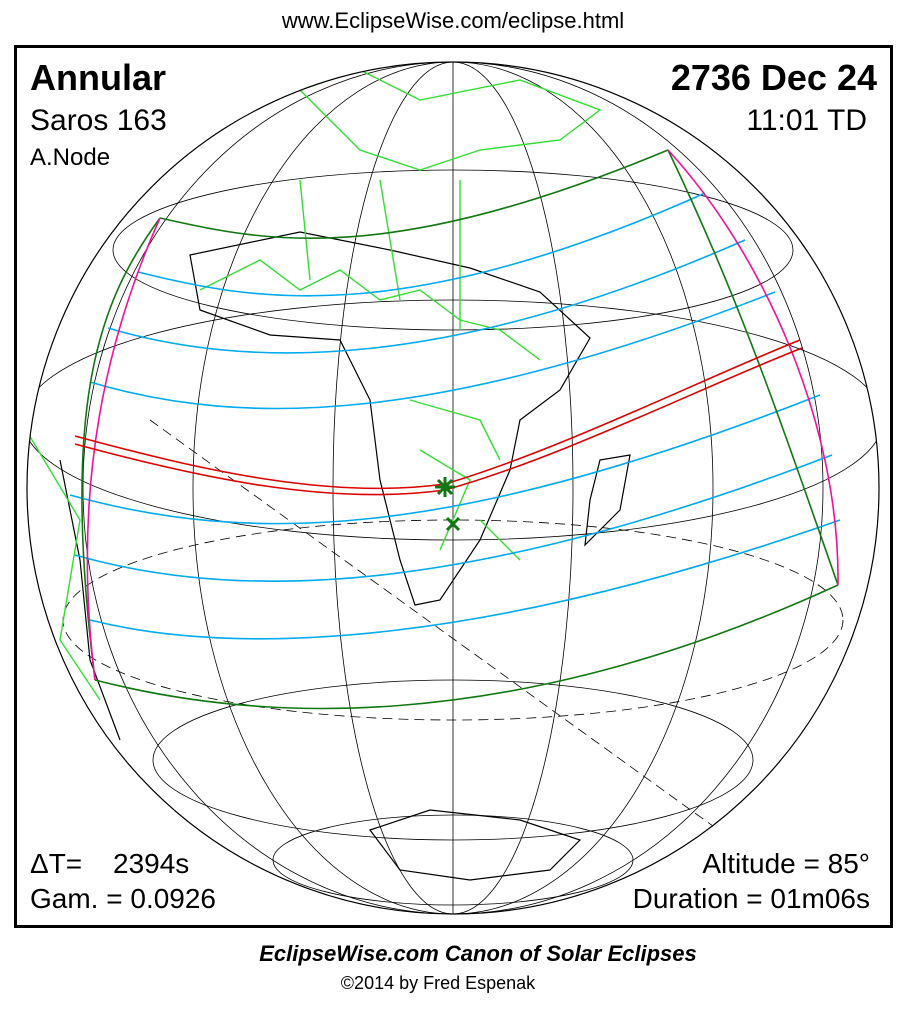  I want to click on delta-t-label: ΔT=, so click(56, 863).